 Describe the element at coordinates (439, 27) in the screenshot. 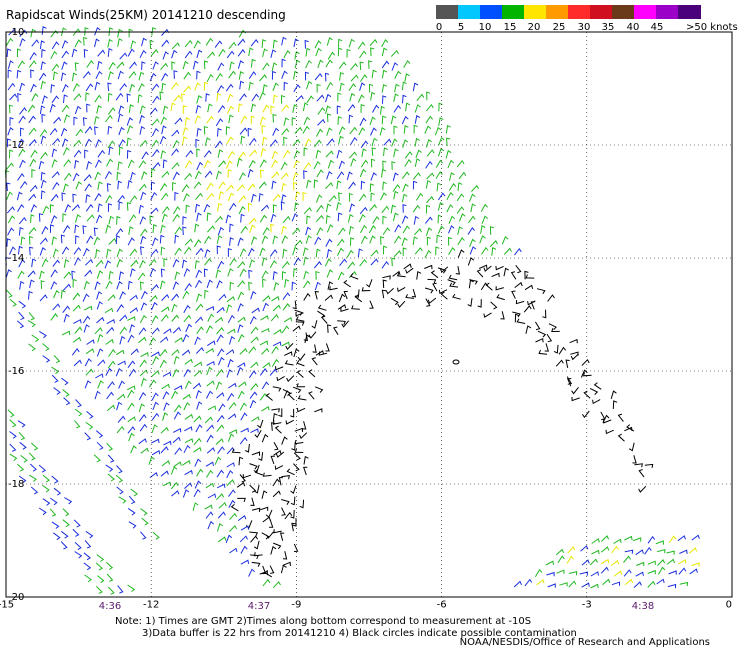

I see `legend-label: 0` at that location.